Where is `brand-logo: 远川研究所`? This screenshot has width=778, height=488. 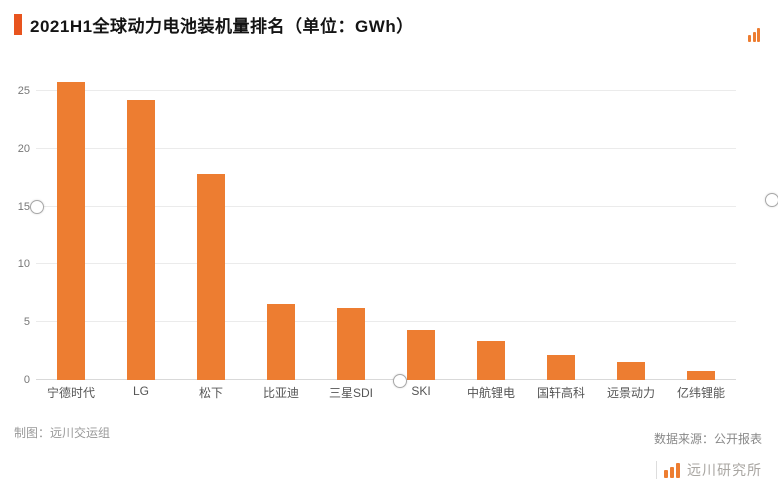
brand-logo: 远川研究所 is located at coordinates (709, 470).